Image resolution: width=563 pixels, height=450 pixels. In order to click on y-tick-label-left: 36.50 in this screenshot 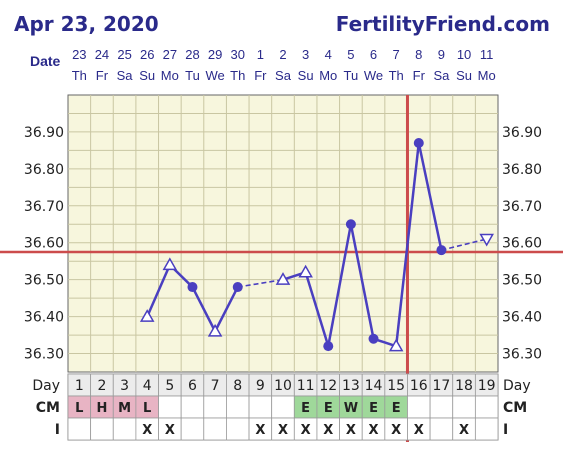, I will do `click(44, 281)`.